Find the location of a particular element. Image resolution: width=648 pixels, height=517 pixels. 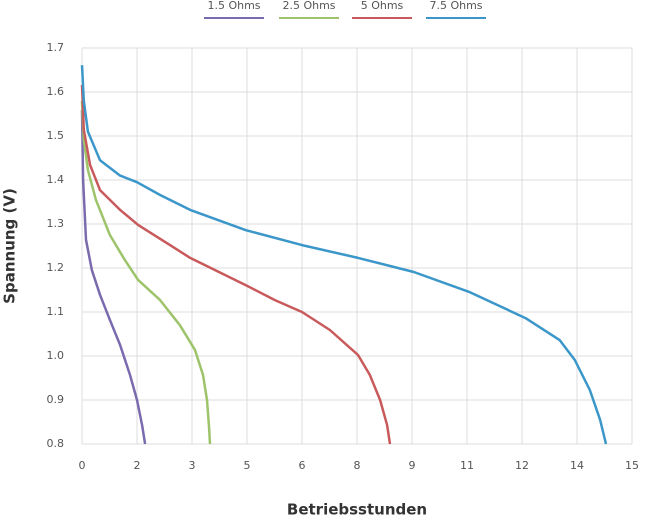

y-tick-label: 1.2 is located at coordinates (56, 267).